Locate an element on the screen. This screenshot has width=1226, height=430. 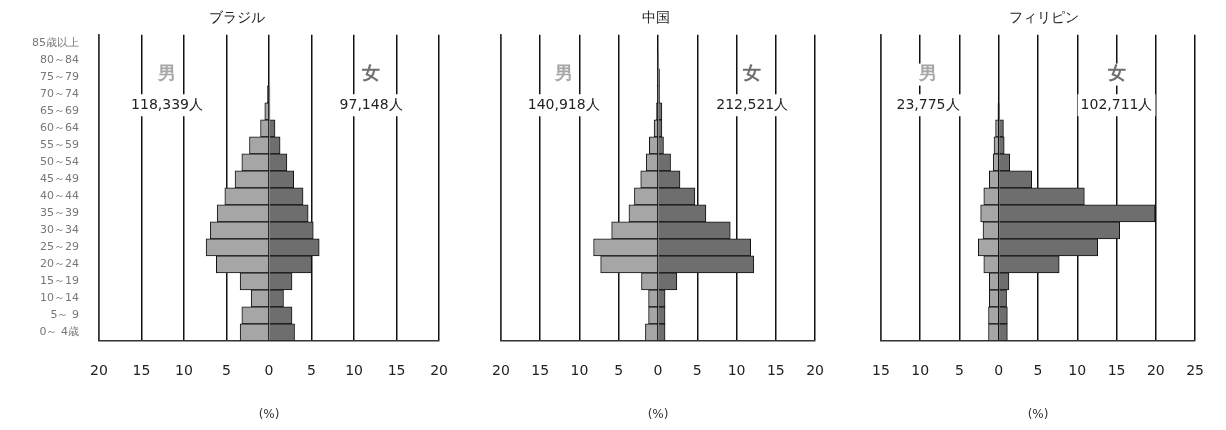
y-tick-label: 25～29 is located at coordinates (59, 247).